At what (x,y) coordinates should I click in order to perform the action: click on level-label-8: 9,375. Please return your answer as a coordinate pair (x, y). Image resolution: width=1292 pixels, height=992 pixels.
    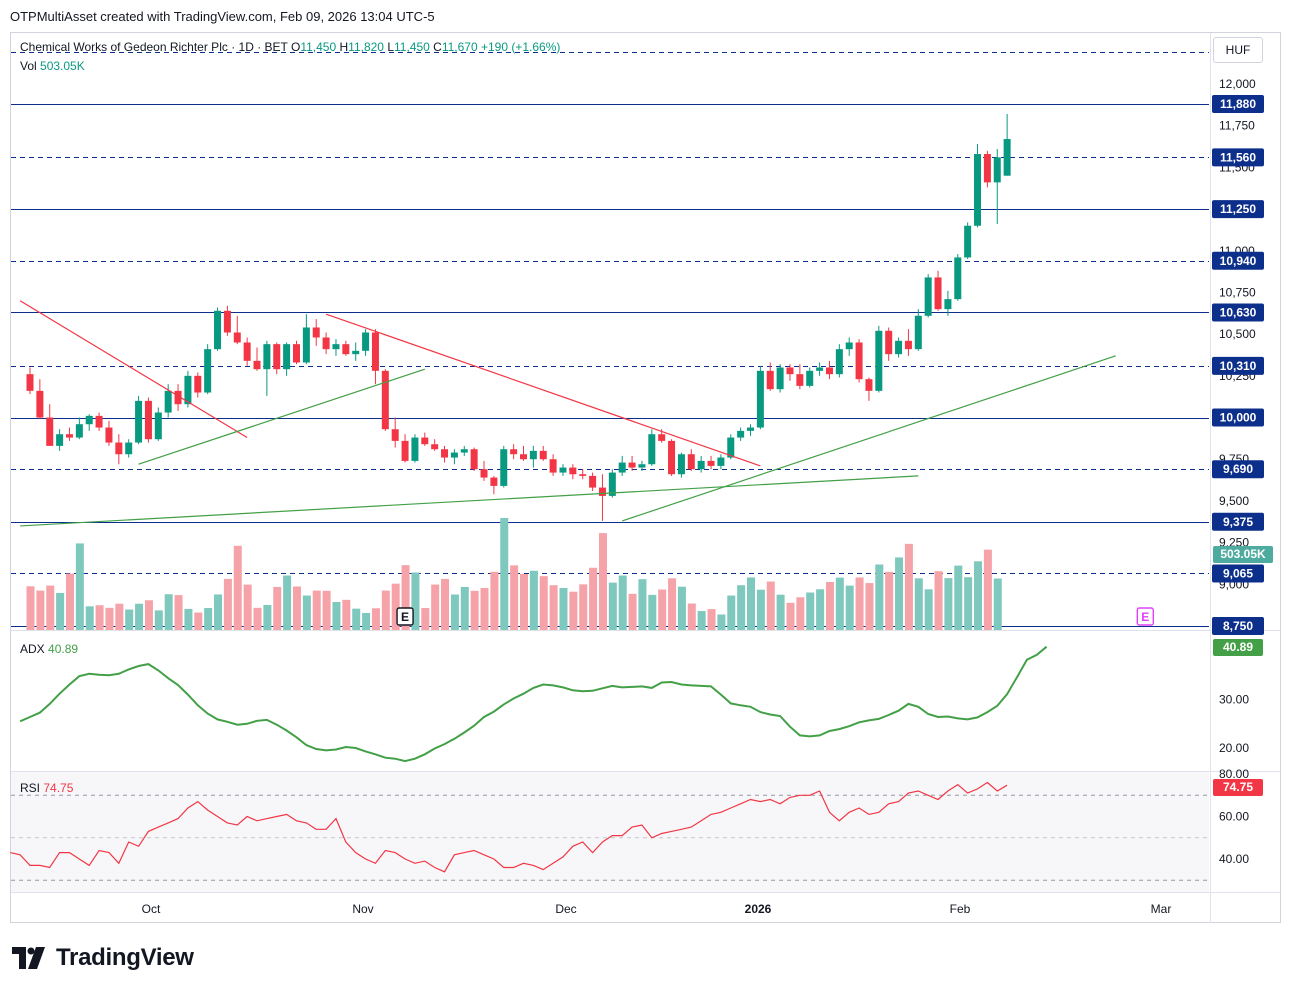
    Looking at the image, I should click on (1238, 522).